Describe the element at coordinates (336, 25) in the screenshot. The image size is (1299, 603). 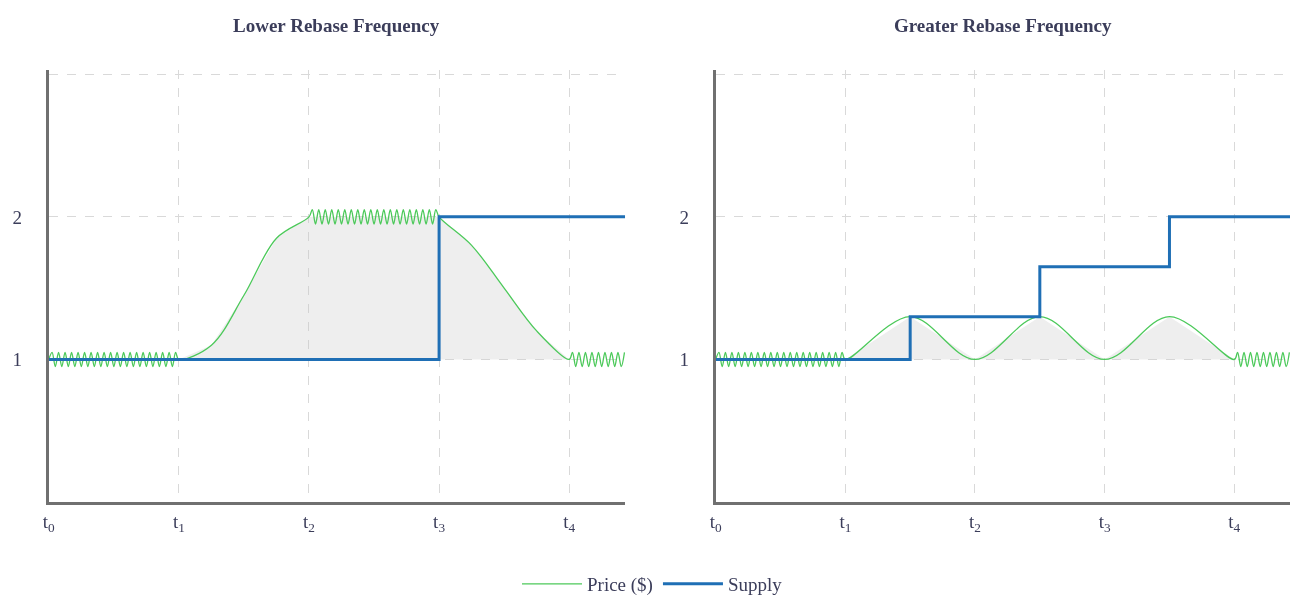
I see `chart-title: Lower Rebase Frequency` at that location.